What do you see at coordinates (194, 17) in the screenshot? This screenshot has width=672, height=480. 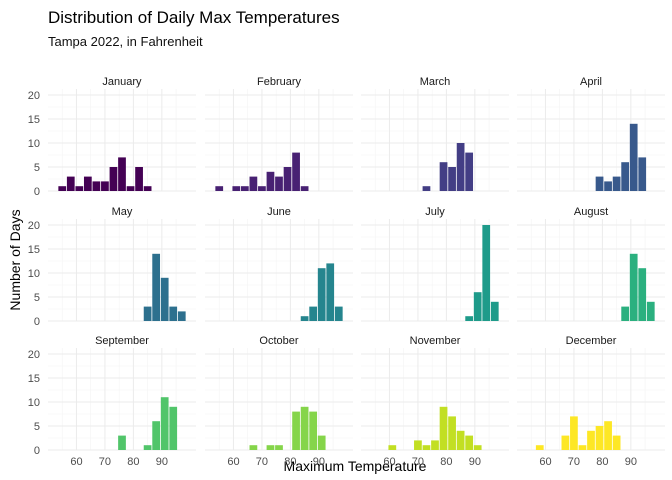 I see `chart-title: Distribution of Daily Max Temperatures` at bounding box center [194, 17].